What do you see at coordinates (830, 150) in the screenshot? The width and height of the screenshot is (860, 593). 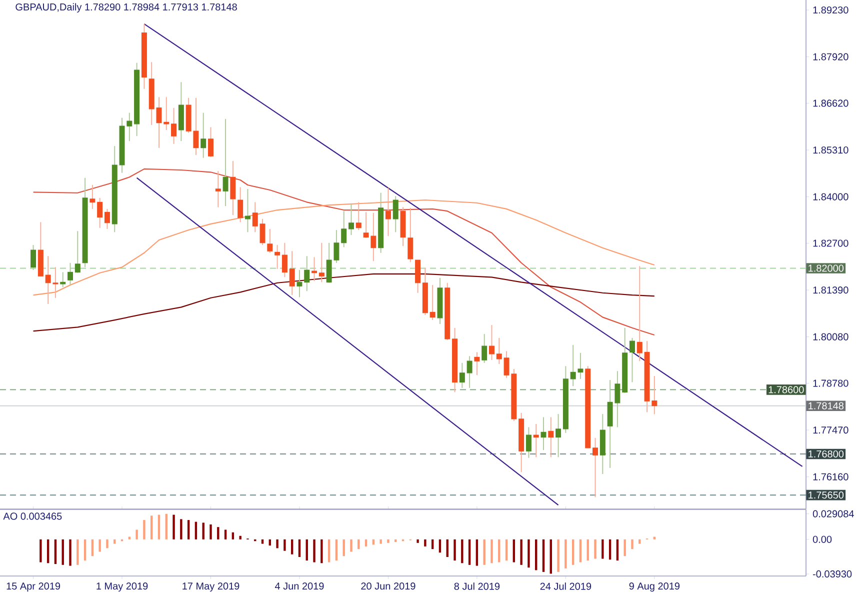 I see `y-tick-label: 1.85310` at bounding box center [830, 150].